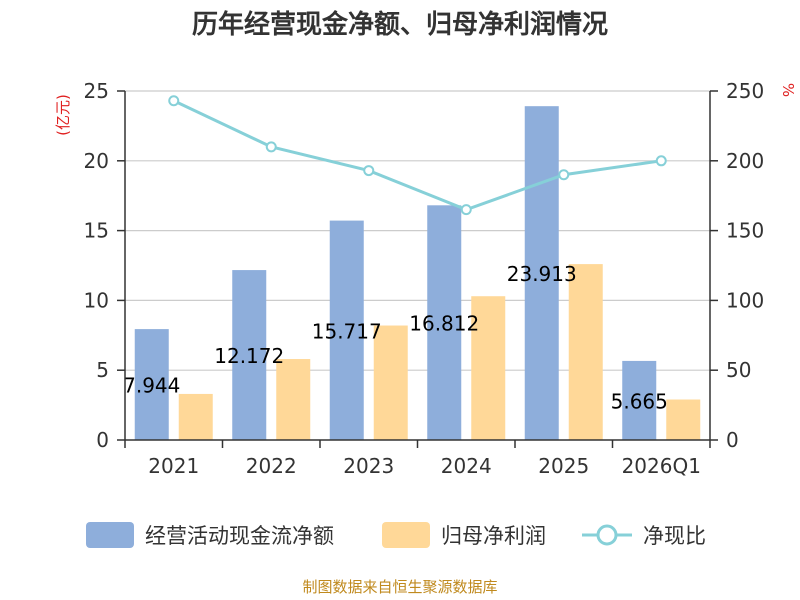  I want to click on left-axis-tick-label: 15, so click(96, 231).